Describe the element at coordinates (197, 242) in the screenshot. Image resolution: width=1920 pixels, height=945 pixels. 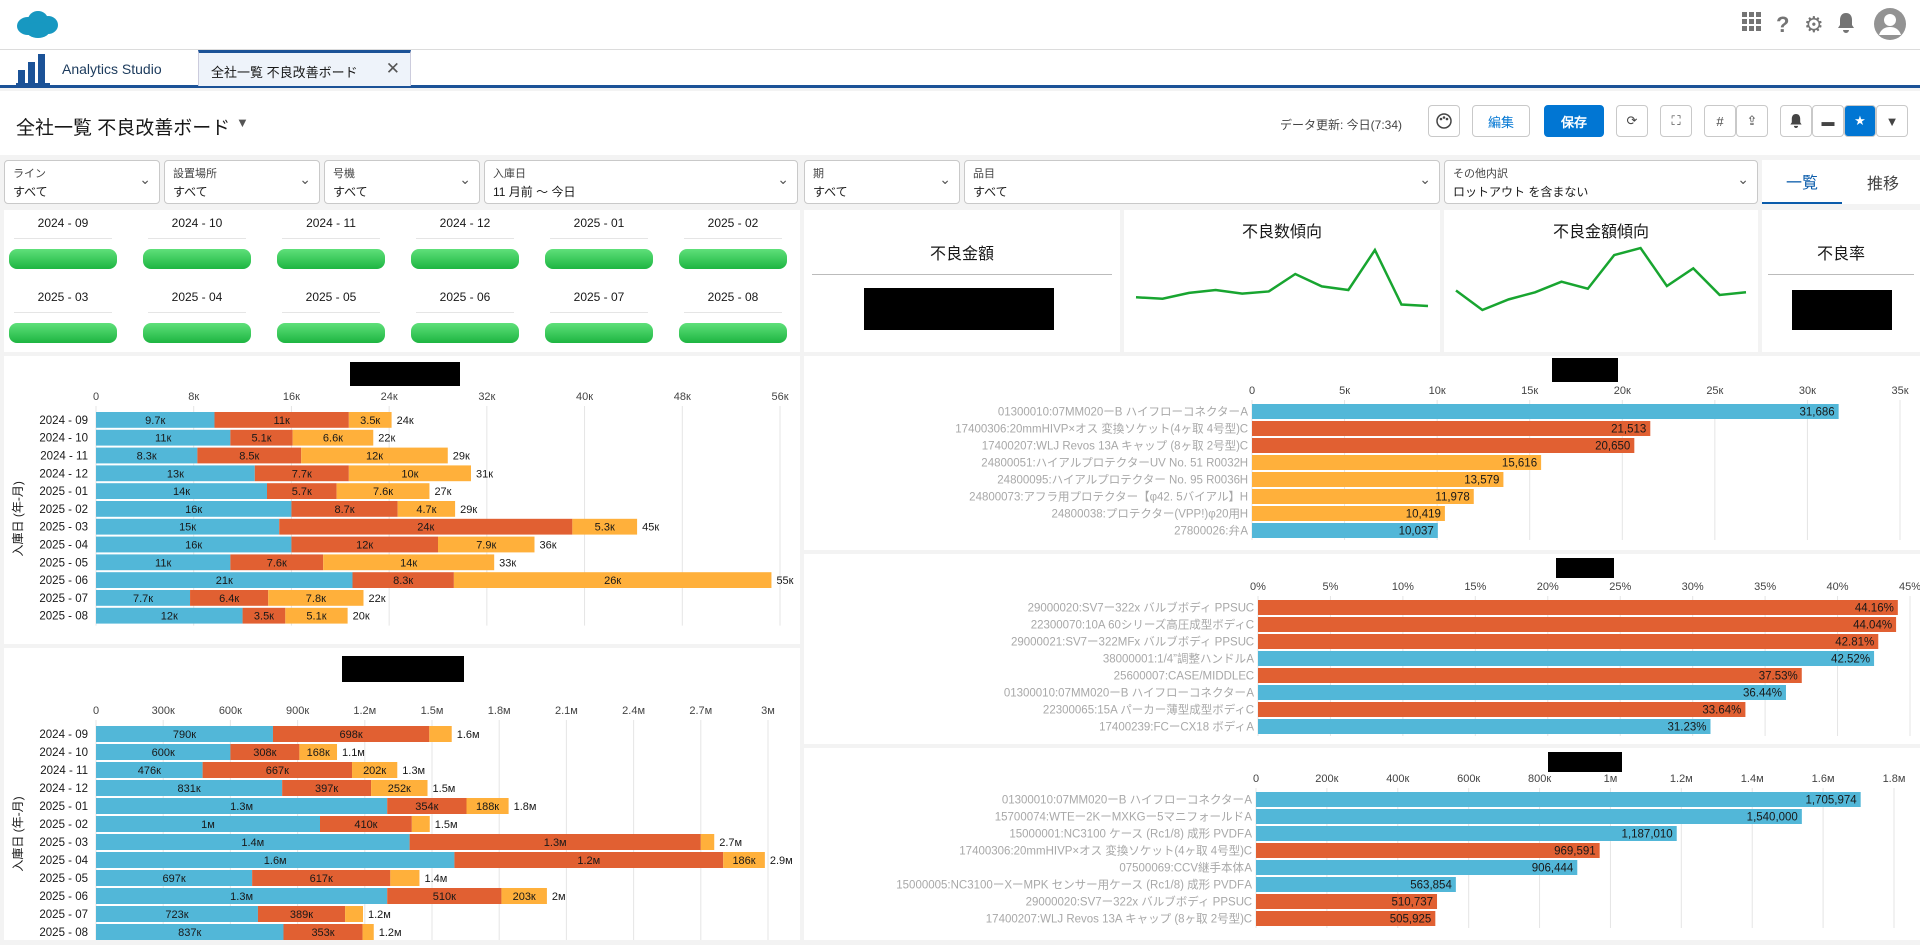
I see `month-status: 2024 - 10` at that location.